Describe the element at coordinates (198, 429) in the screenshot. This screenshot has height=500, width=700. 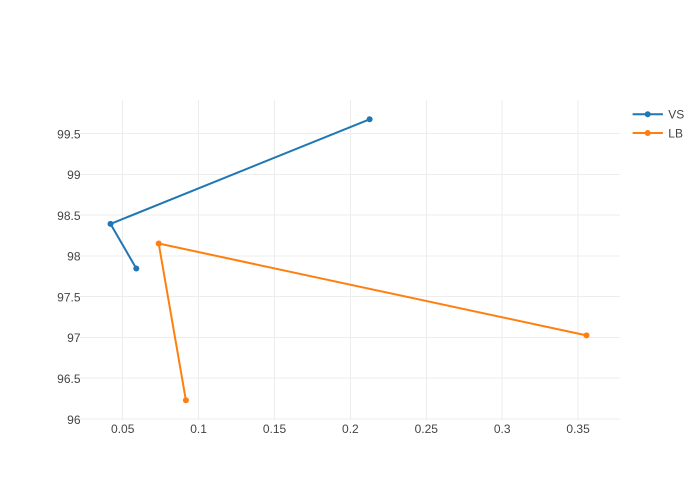
I see `svg-text: 0.1` at that location.